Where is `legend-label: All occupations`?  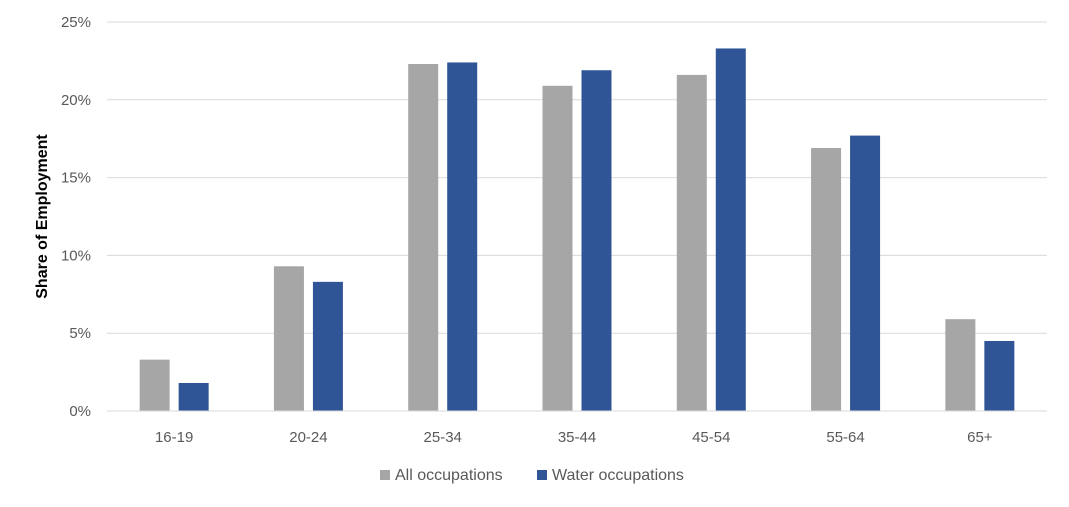
legend-label: All occupations is located at coordinates (449, 475).